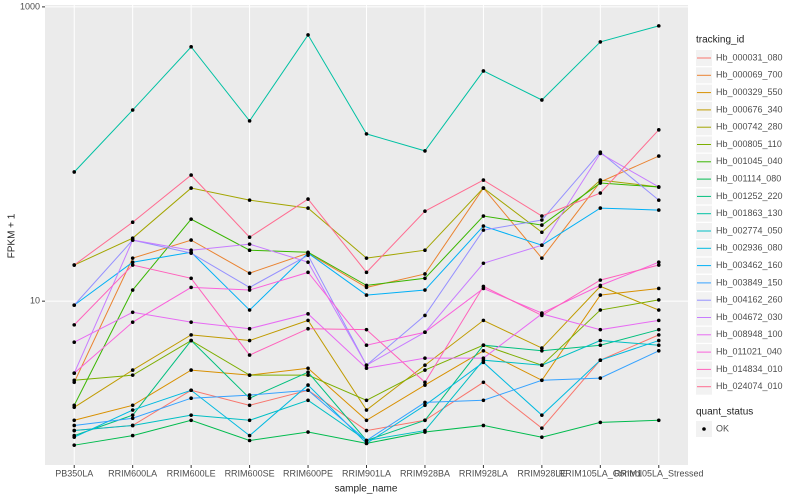  Describe the element at coordinates (749, 317) in the screenshot. I see `legend-label: Hb_004672_030` at that location.